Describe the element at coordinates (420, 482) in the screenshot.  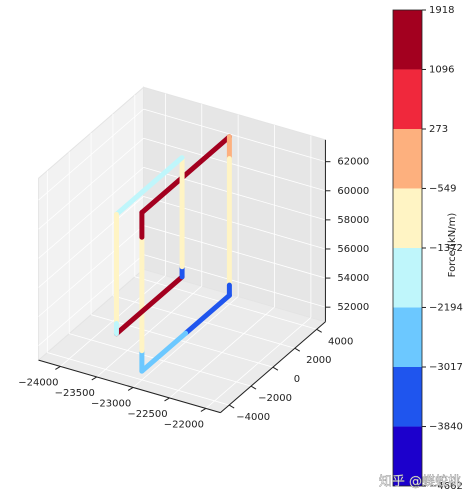
I see `watermark: 知乎 @蝶蛟桃` at that location.